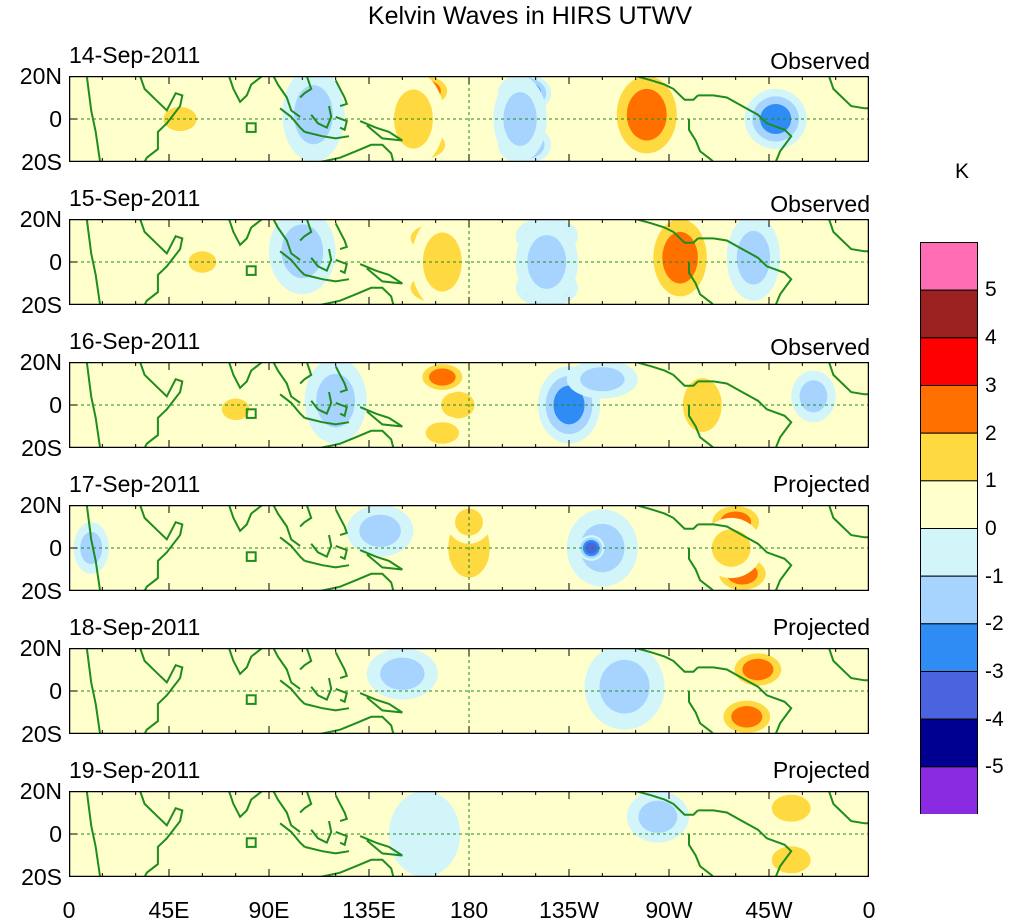 This screenshot has height=924, width=1015. I want to click on lon-label: 45W, so click(769, 910).